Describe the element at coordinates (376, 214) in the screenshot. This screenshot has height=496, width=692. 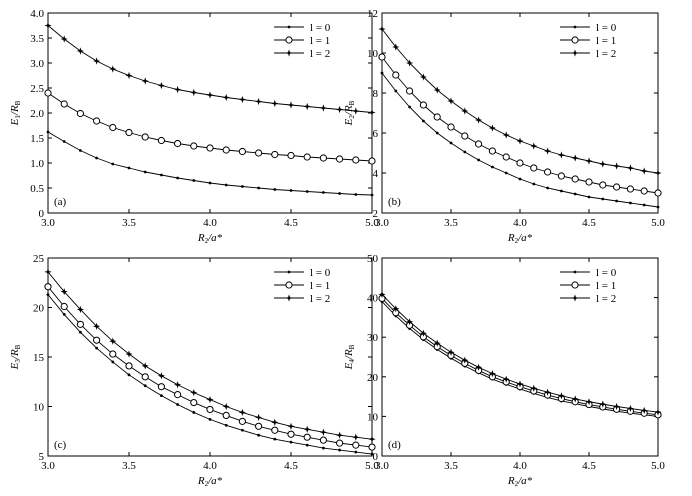
I see `y-tick-label: 2` at that location.